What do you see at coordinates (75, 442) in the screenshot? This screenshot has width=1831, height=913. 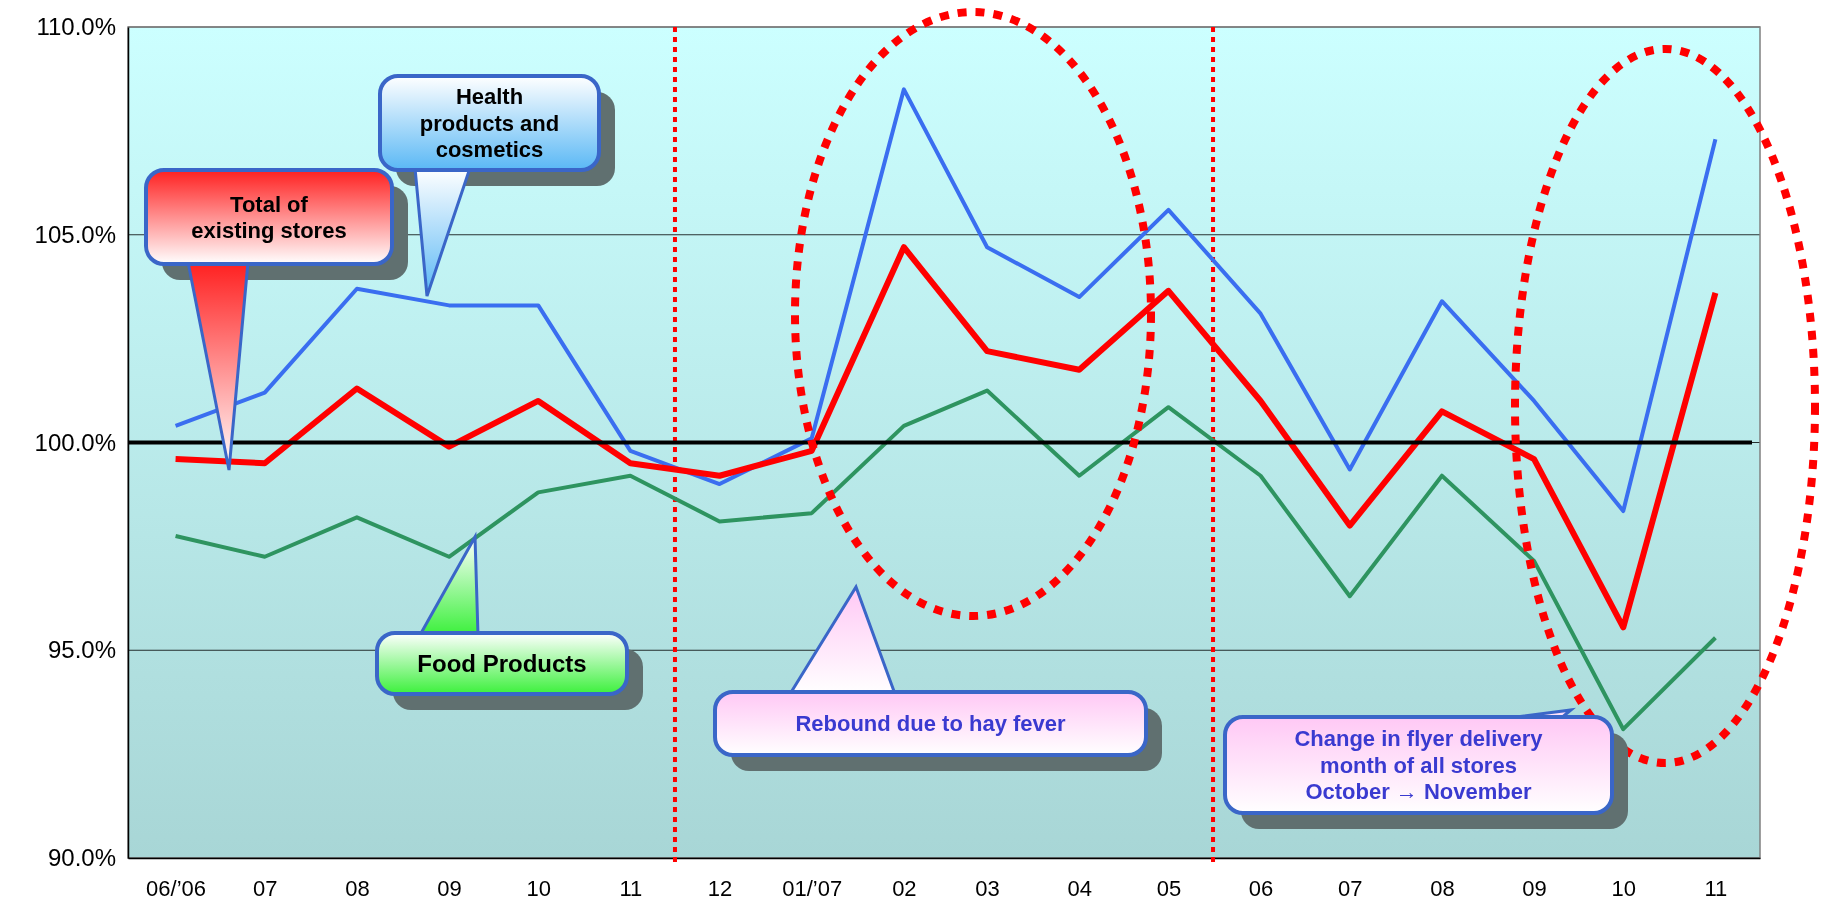 I see `y-tick-label: 100.0%` at bounding box center [75, 442].